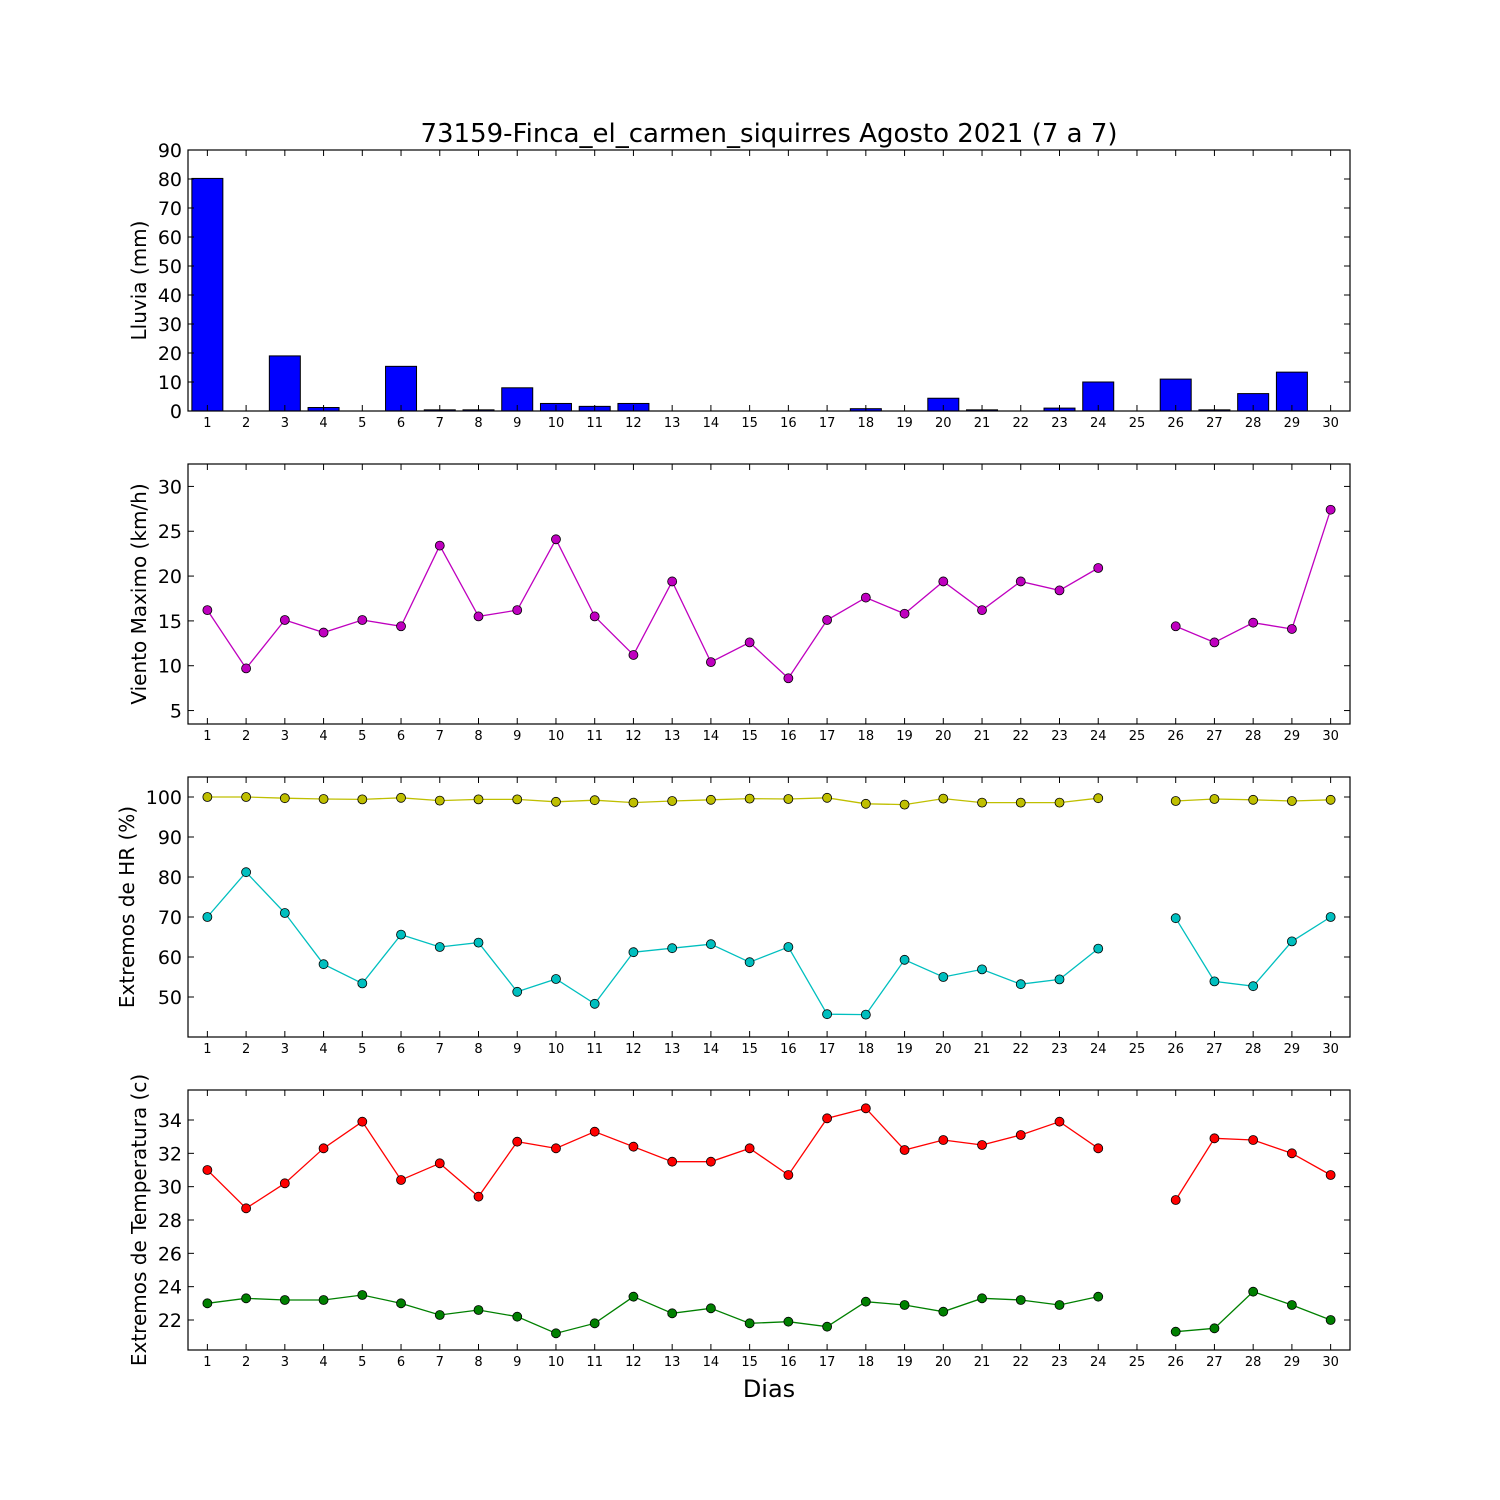 The height and width of the screenshot is (1500, 1500). What do you see at coordinates (1020, 1362) in the screenshot?
I see `x-tick-label: 22` at bounding box center [1020, 1362].